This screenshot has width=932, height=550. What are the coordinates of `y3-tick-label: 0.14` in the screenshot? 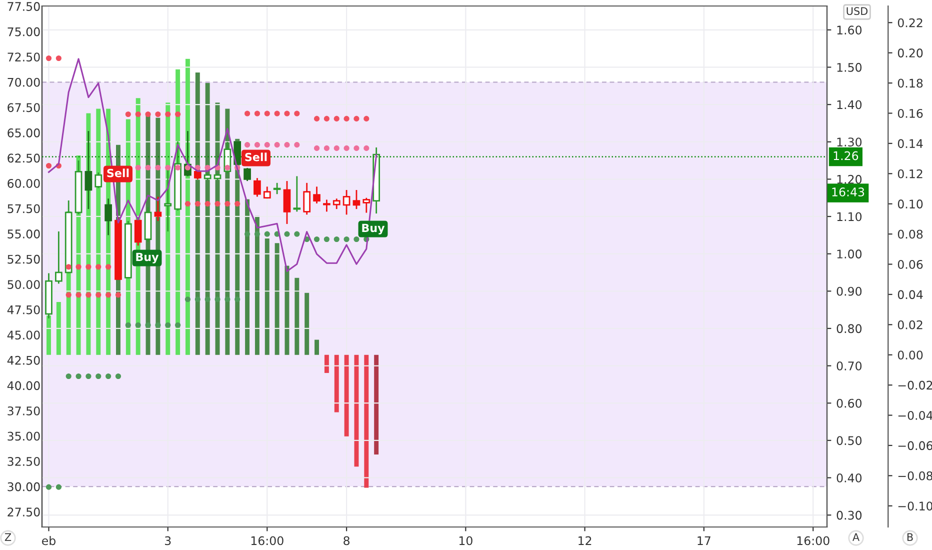 It's located at (910, 143).